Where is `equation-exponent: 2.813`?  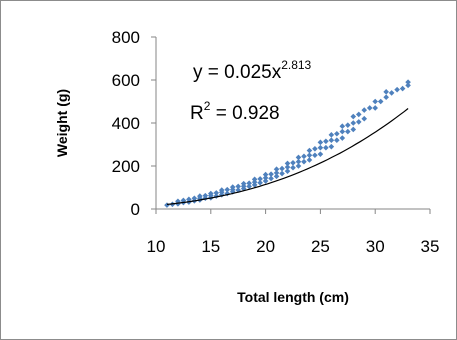
equation-exponent: 2.813 is located at coordinates (296, 65).